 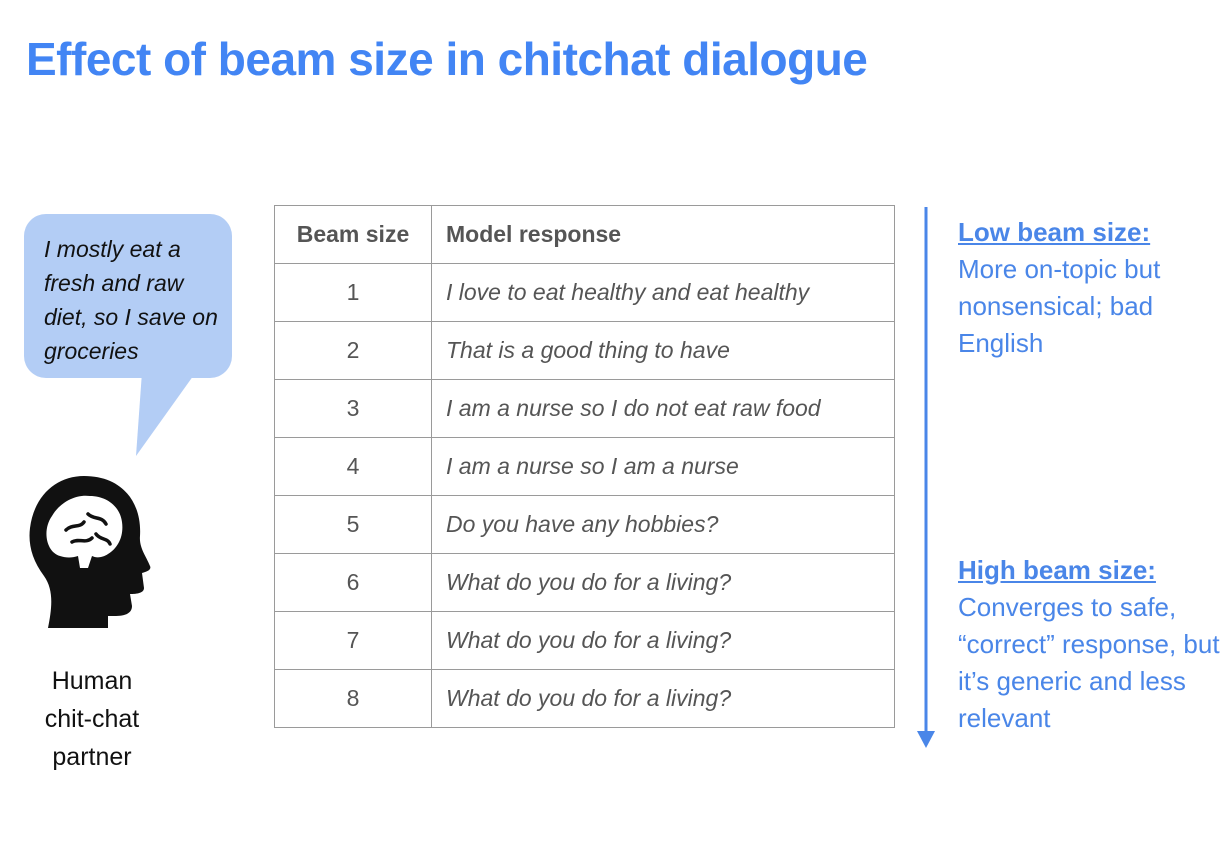 What do you see at coordinates (353, 524) in the screenshot?
I see `beam-size-cell: 5` at bounding box center [353, 524].